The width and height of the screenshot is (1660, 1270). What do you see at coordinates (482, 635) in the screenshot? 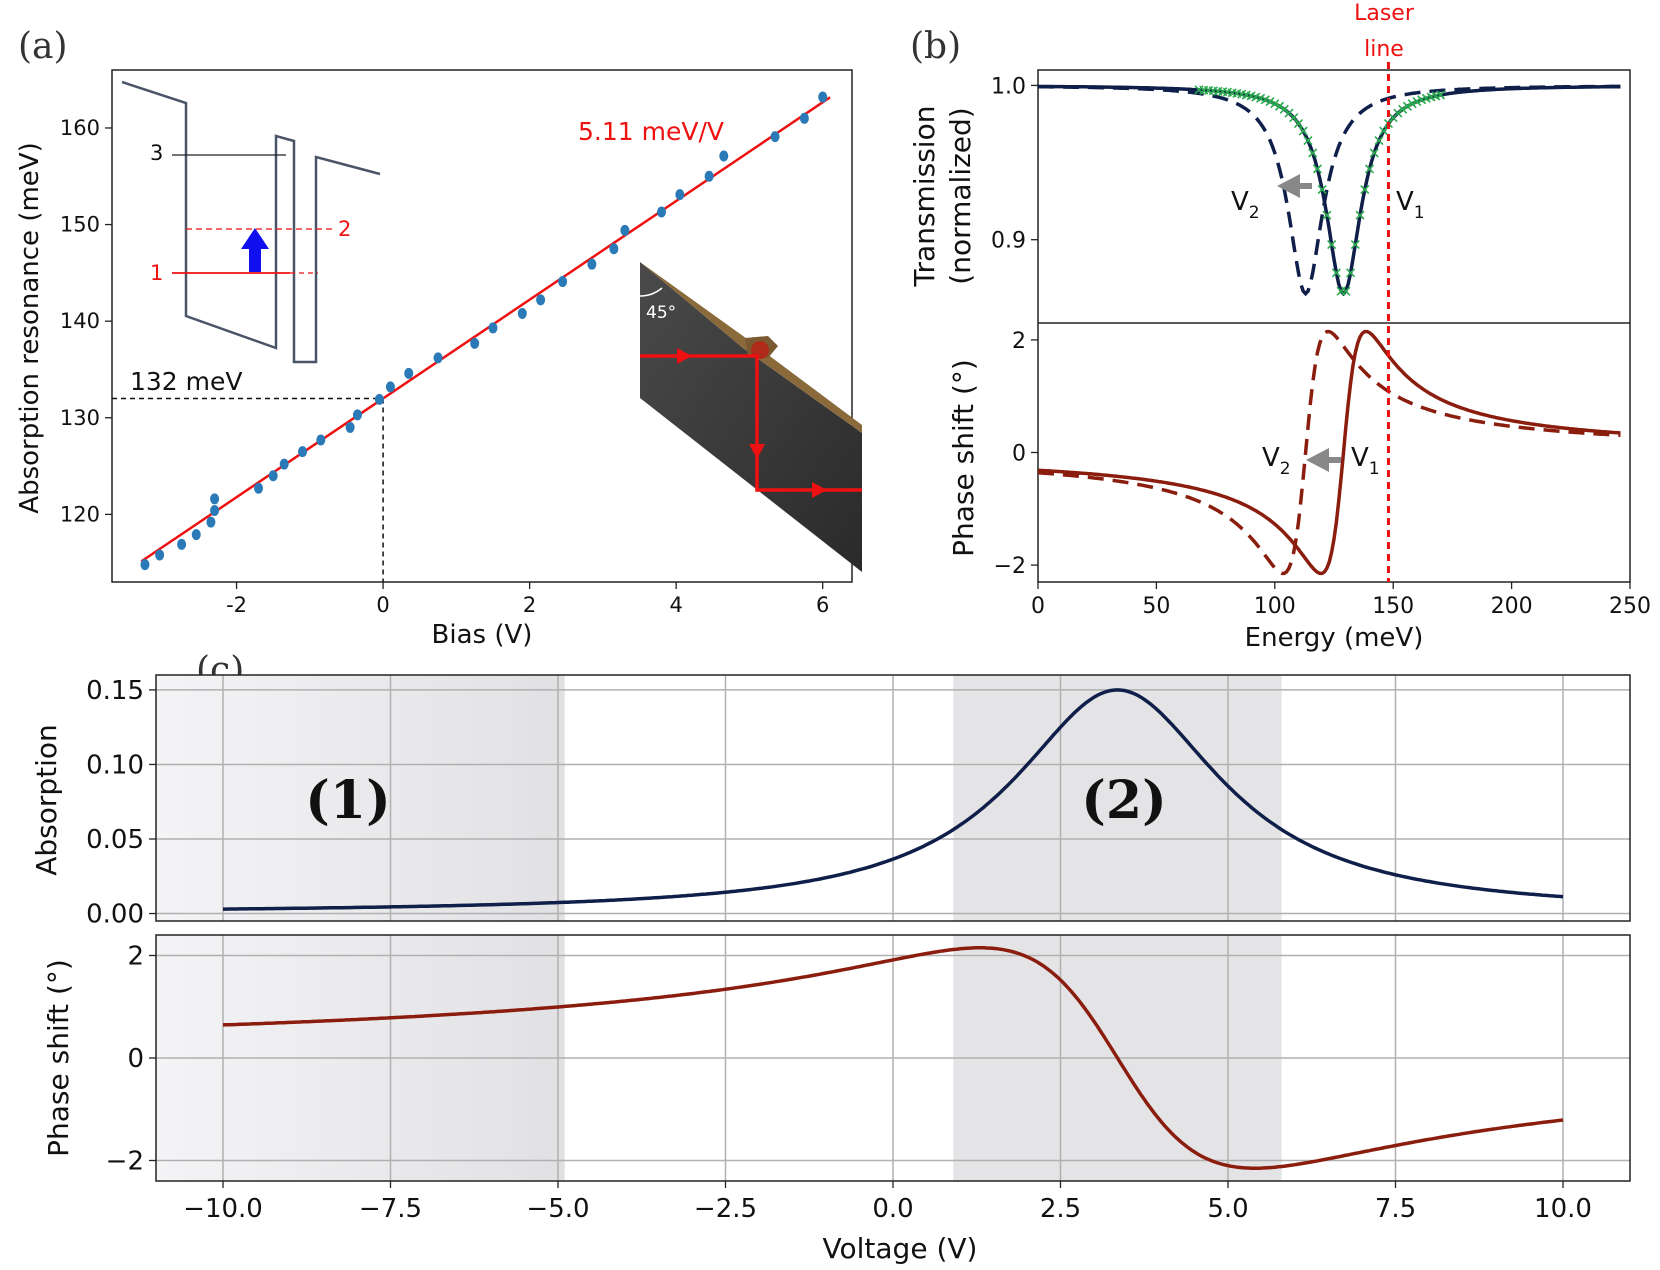
I see `x-axis-label: Bias (V)` at bounding box center [482, 635].